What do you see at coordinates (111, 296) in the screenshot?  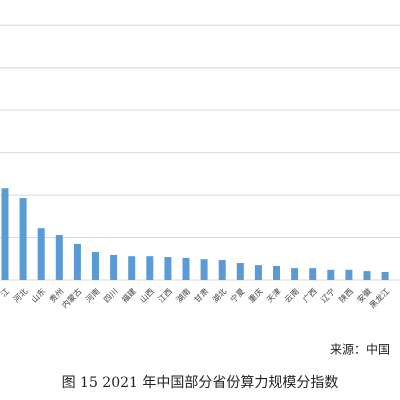 I see `x-tick-label: 四川` at bounding box center [111, 296].